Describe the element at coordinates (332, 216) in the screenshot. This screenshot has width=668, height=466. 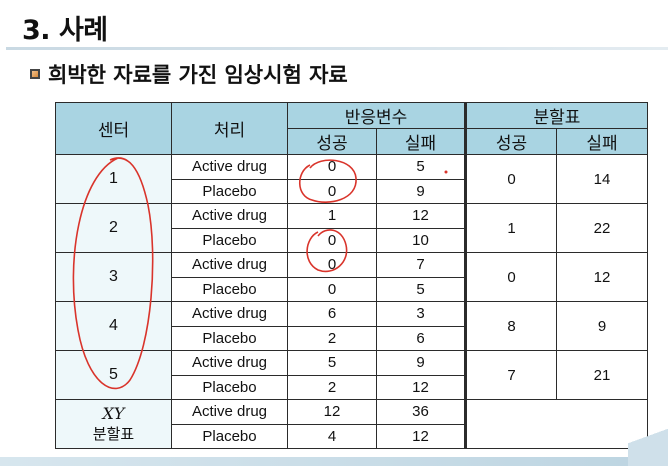
I see `response-success: 1` at that location.